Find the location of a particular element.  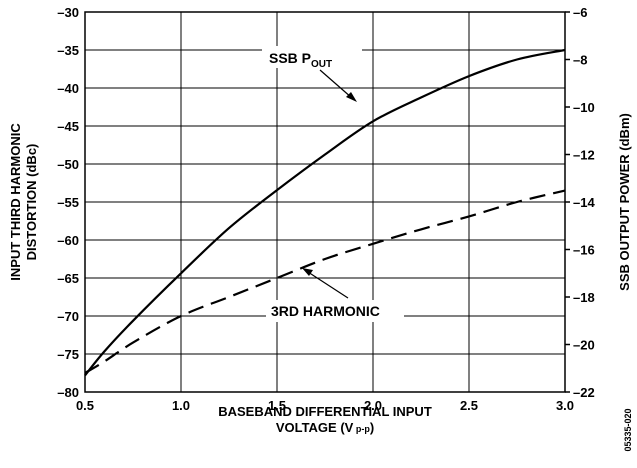

left-tick-label: –60 is located at coordinates (68, 240).